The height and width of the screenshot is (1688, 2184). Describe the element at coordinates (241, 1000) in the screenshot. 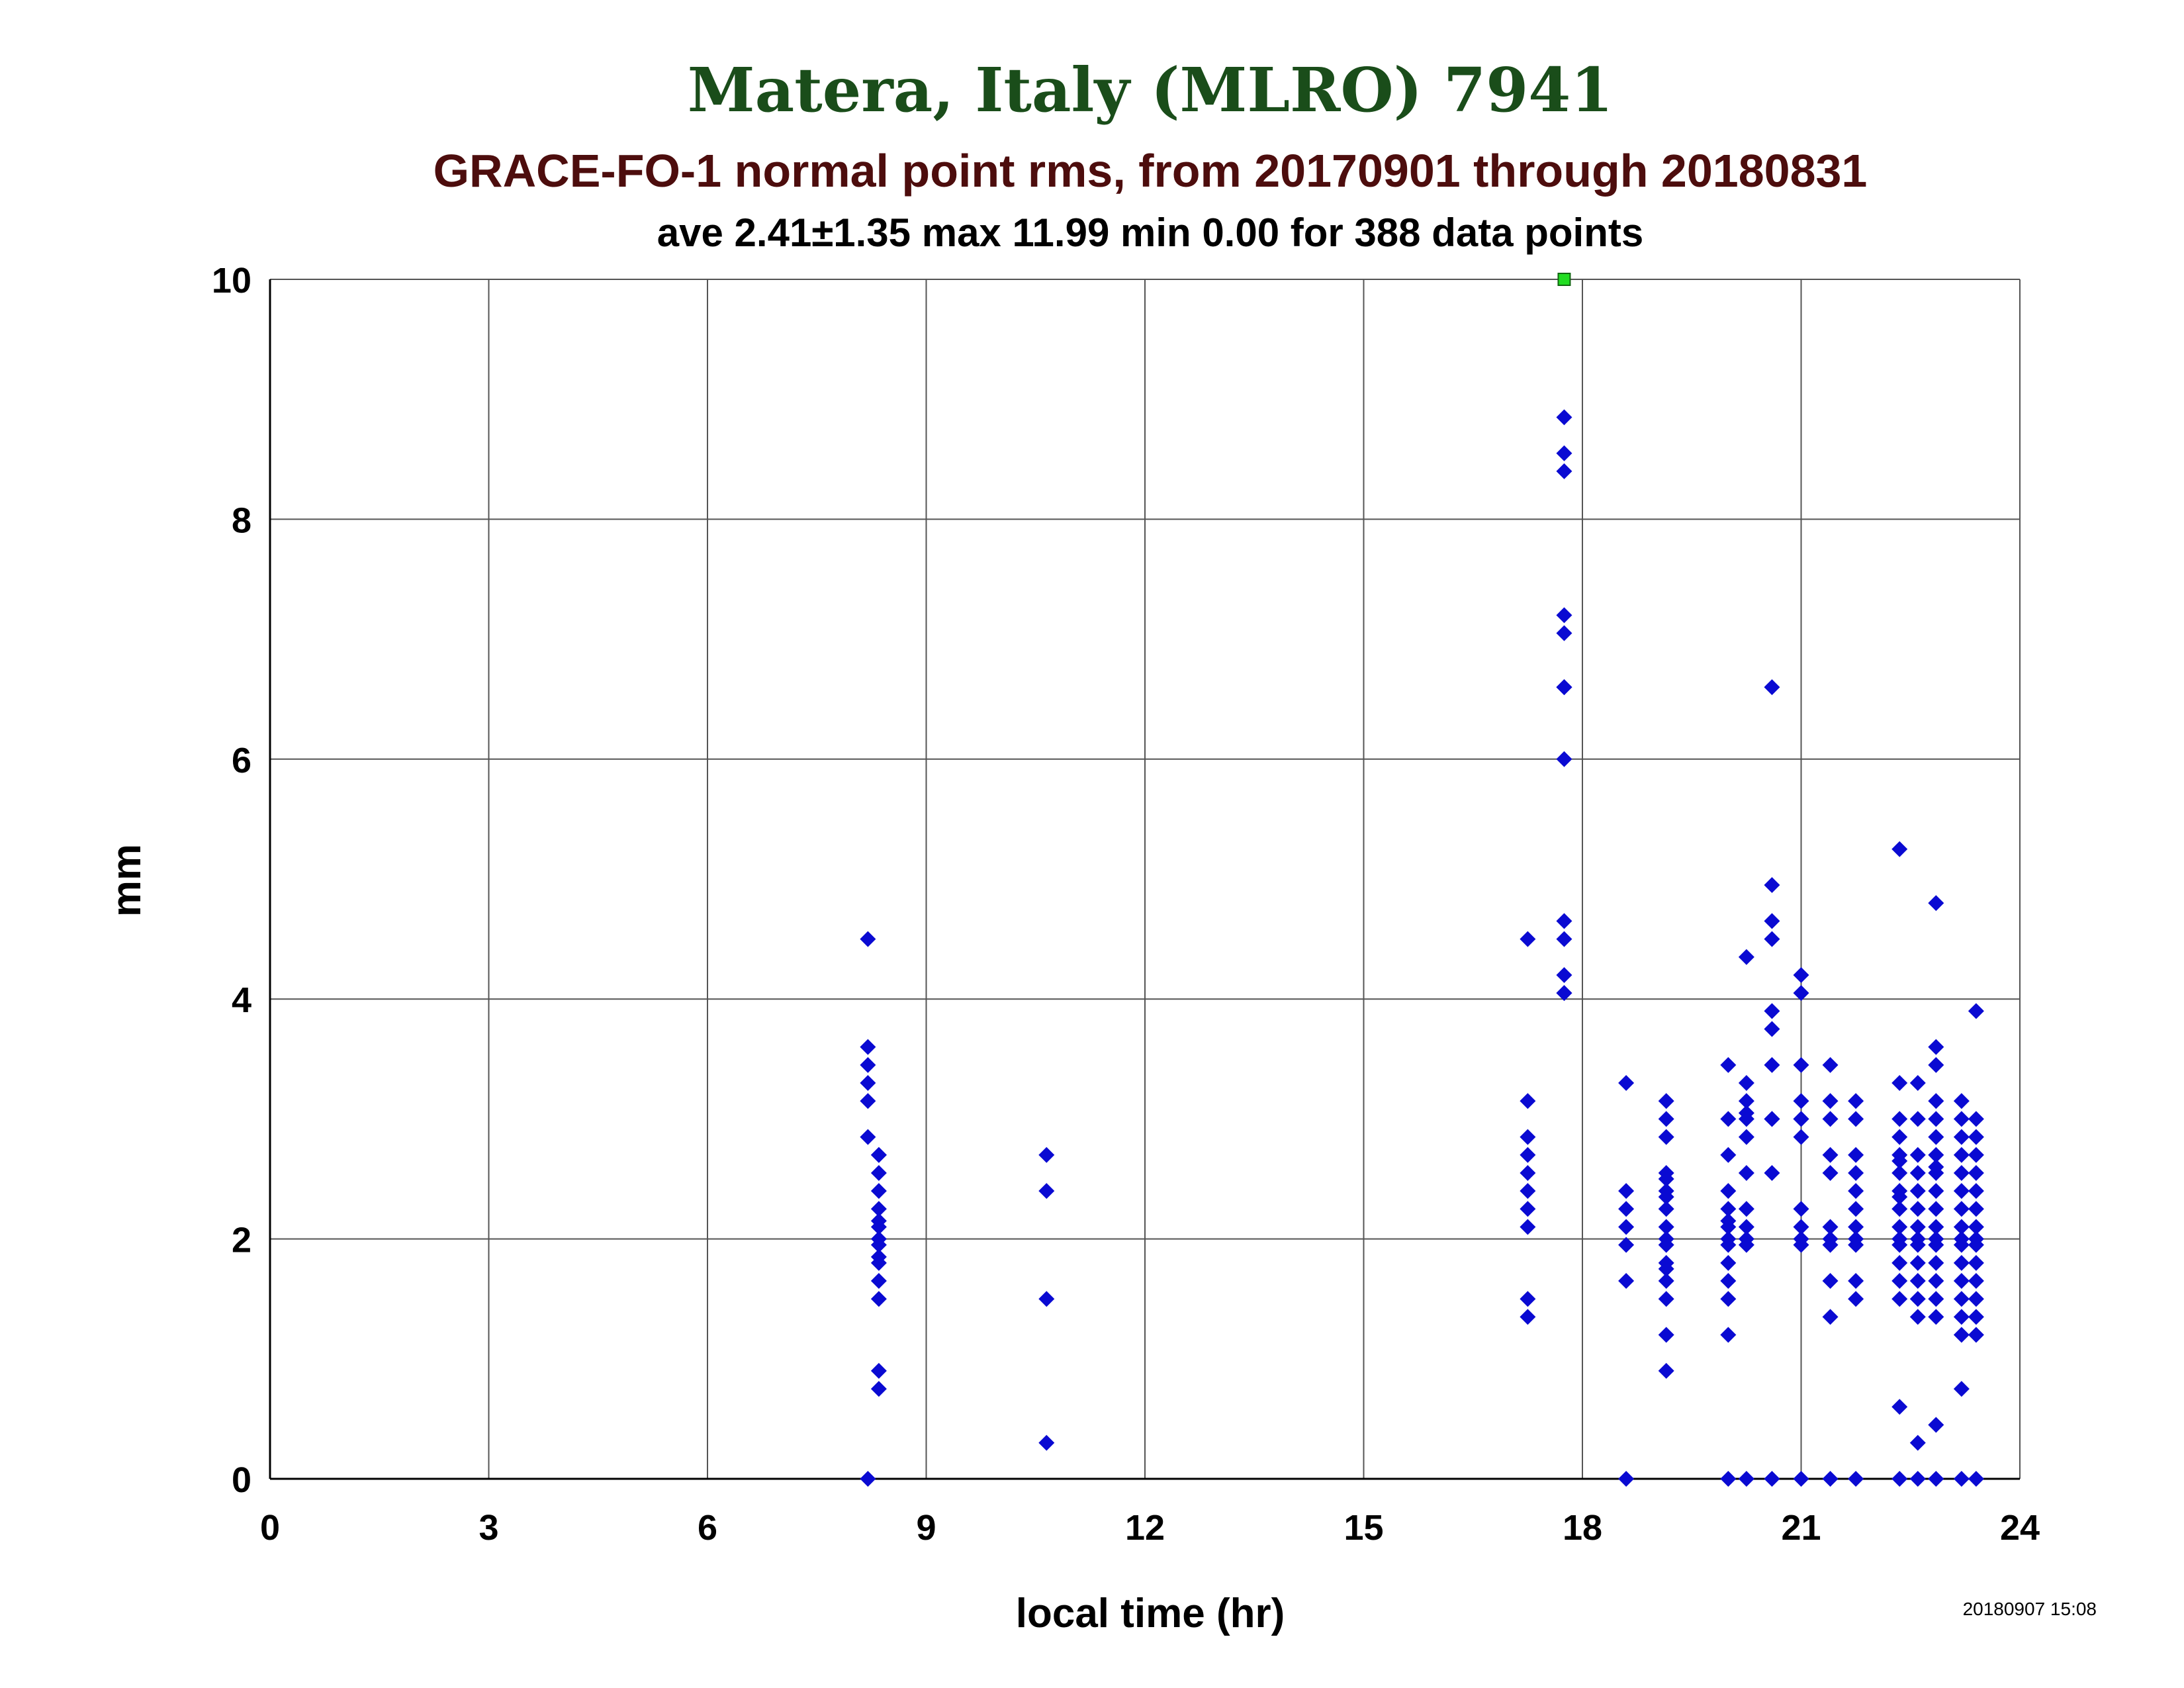

I see `y-tick-label: 4` at that location.